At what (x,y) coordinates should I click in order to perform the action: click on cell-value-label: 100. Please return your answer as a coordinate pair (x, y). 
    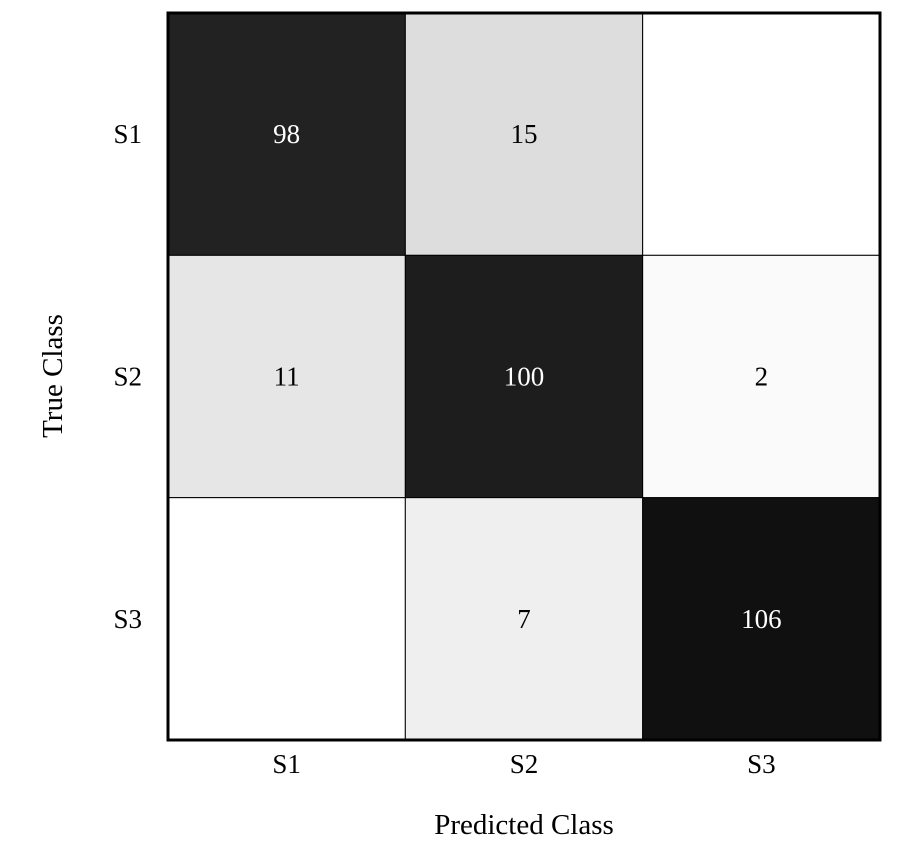
    Looking at the image, I should click on (524, 377).